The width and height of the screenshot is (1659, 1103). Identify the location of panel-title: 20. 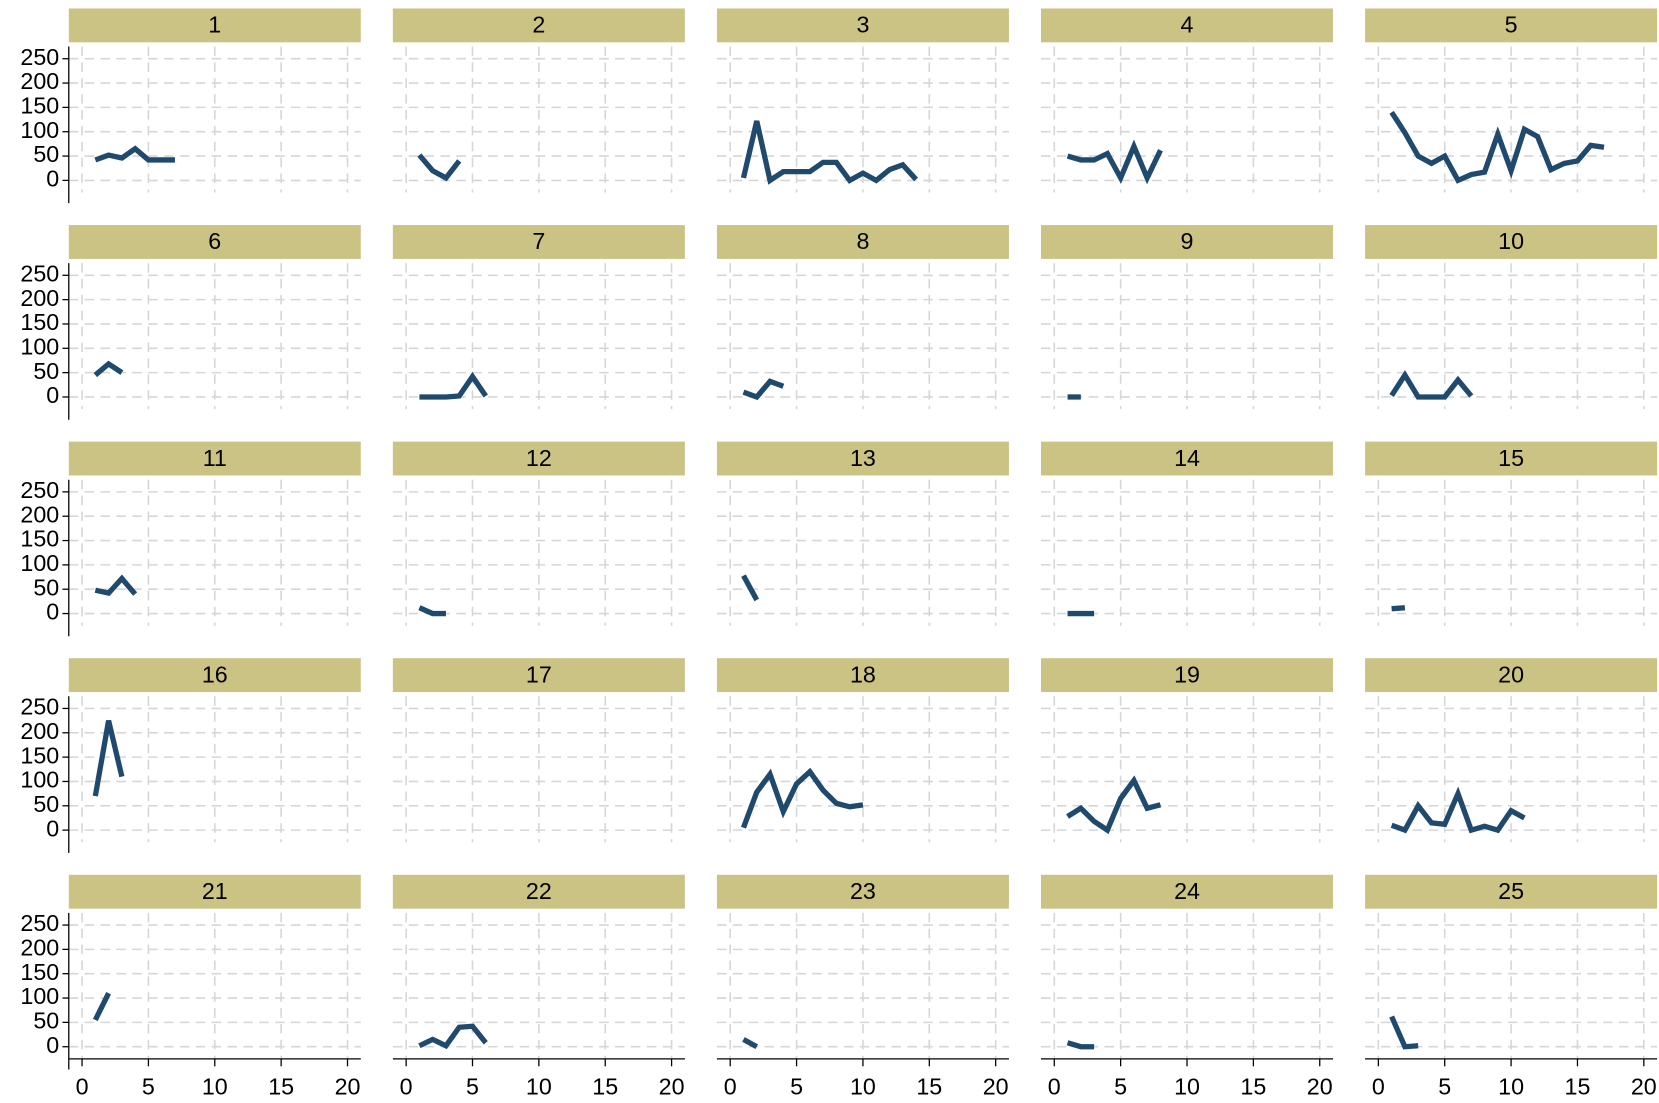
(1511, 674).